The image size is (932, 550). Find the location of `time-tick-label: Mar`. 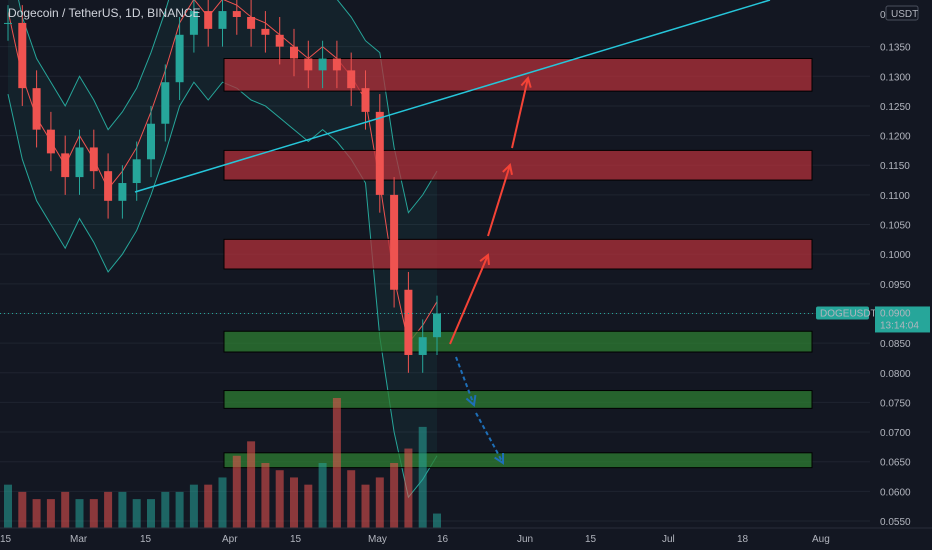

time-tick-label: Mar is located at coordinates (79, 539).